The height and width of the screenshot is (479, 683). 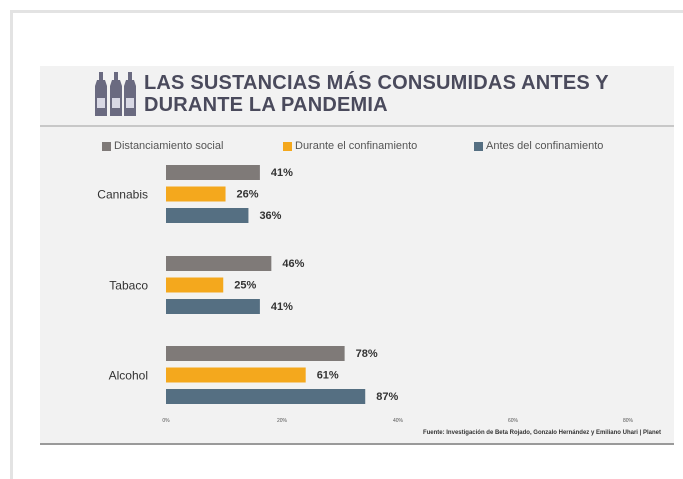 I want to click on card-bottom-rule, so click(x=357, y=444).